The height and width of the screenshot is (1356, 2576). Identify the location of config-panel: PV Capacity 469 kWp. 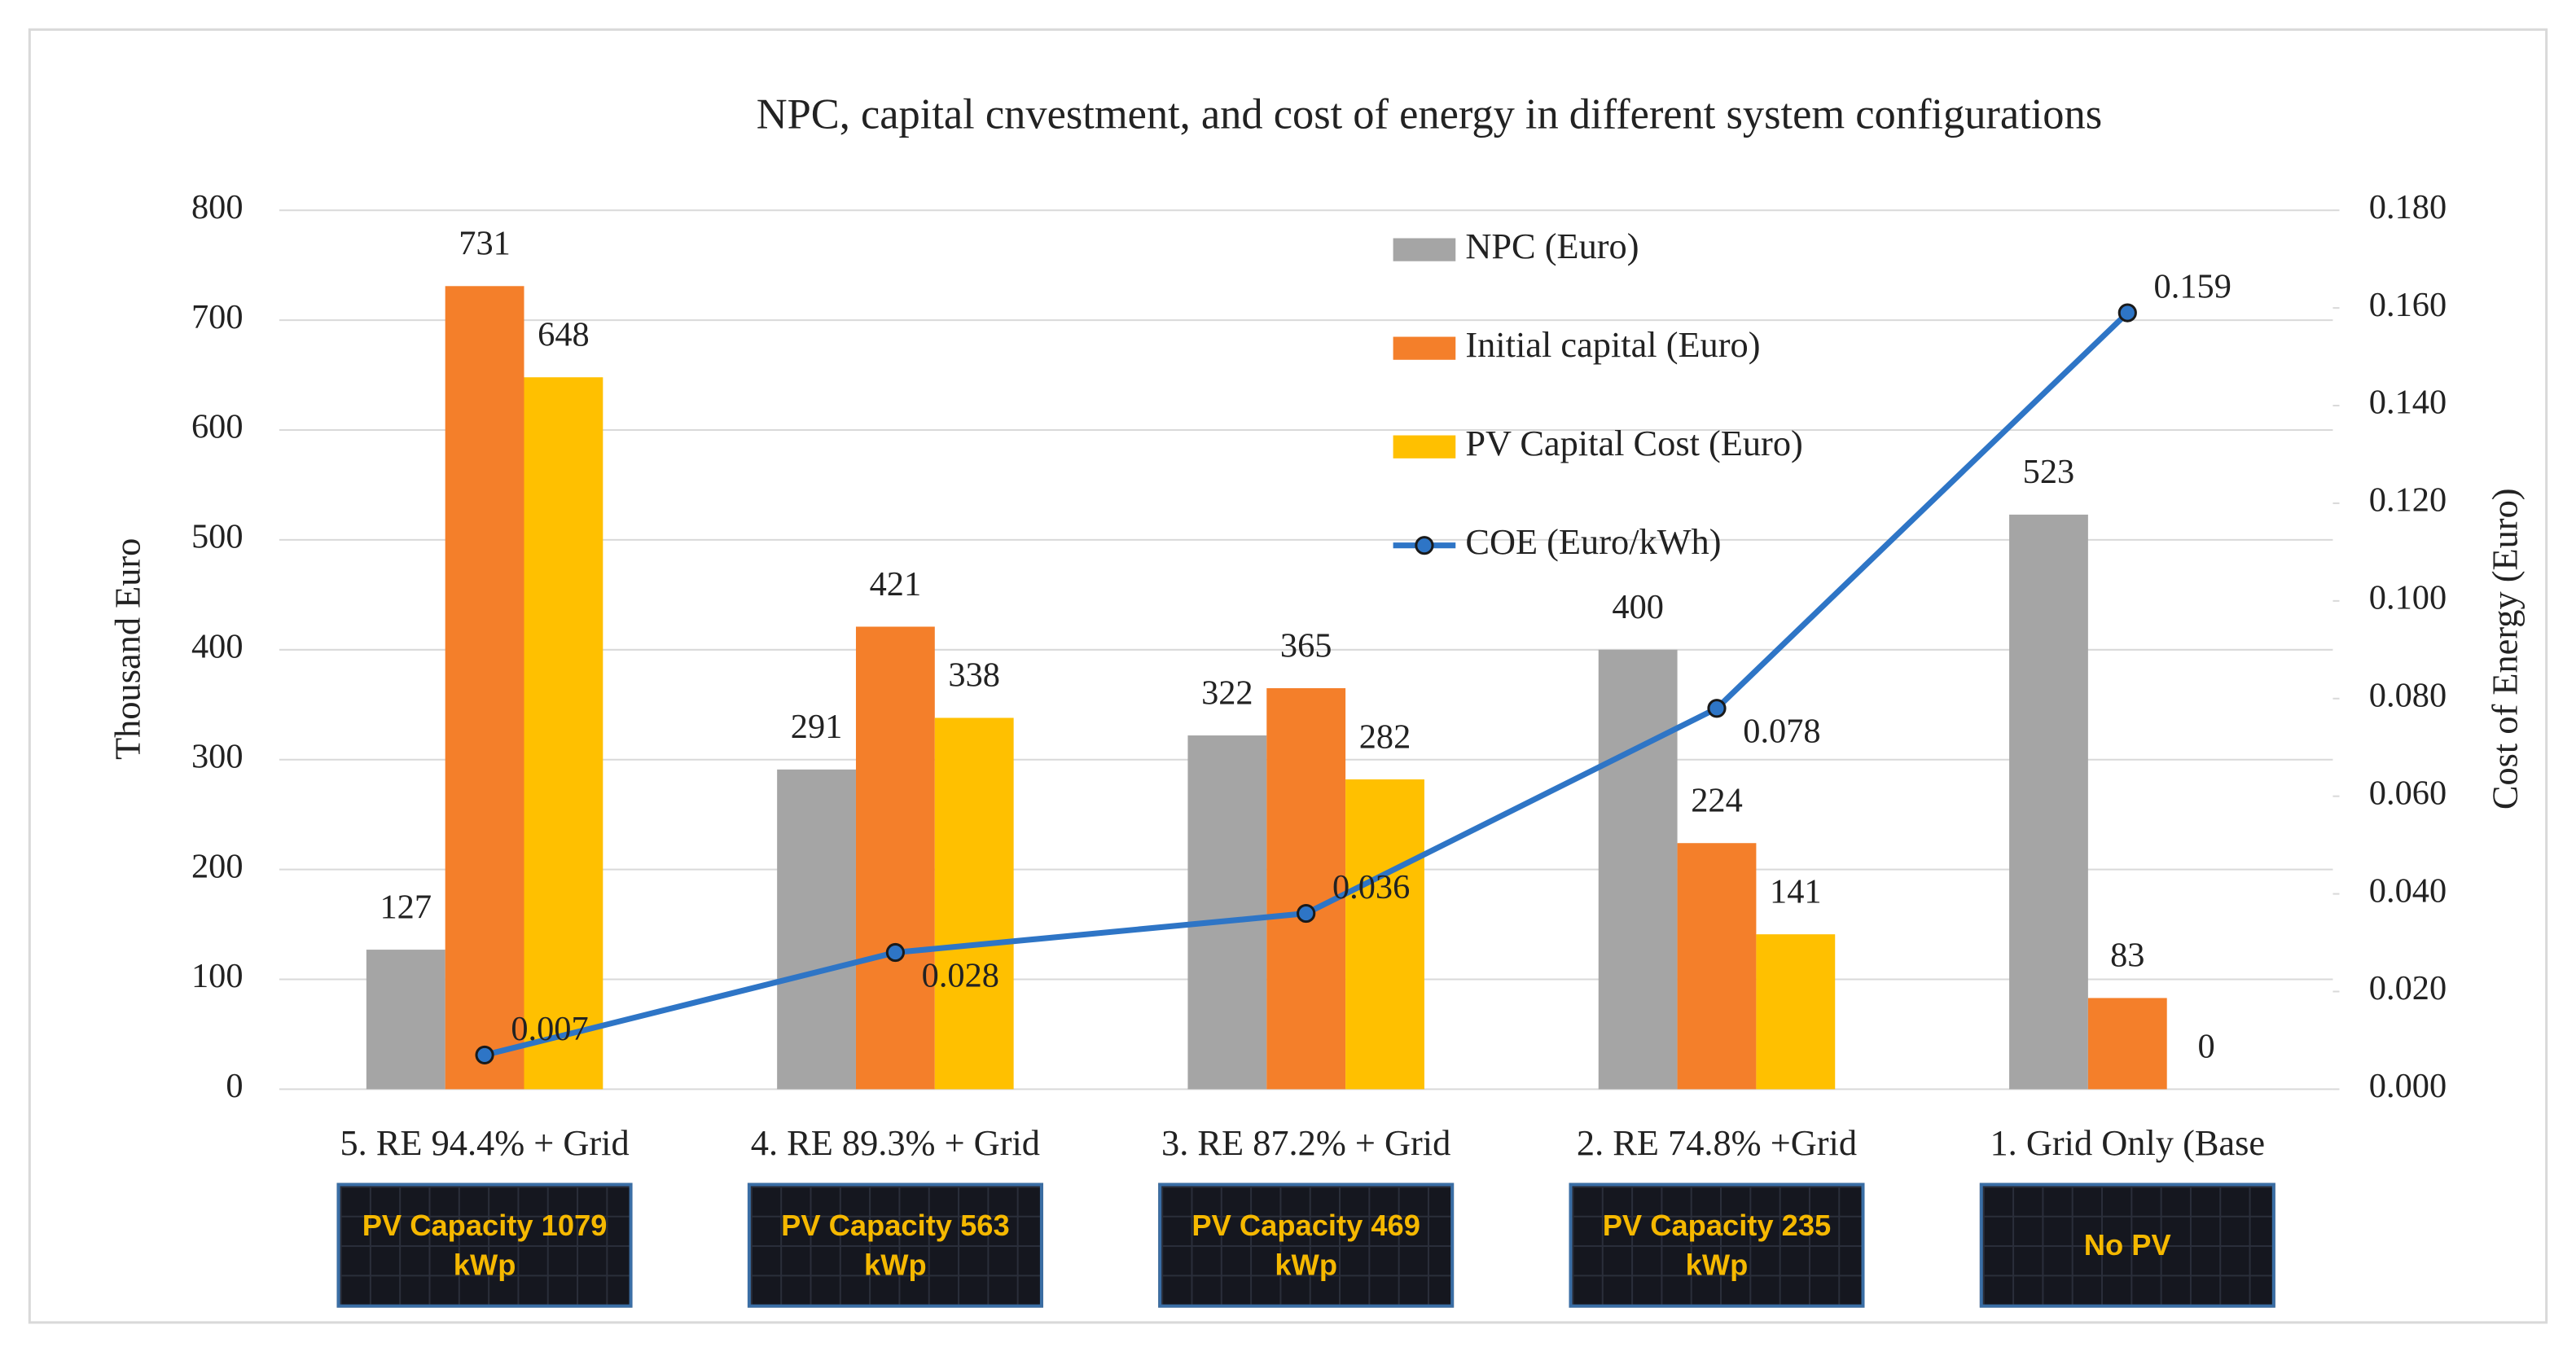
(1306, 1245).